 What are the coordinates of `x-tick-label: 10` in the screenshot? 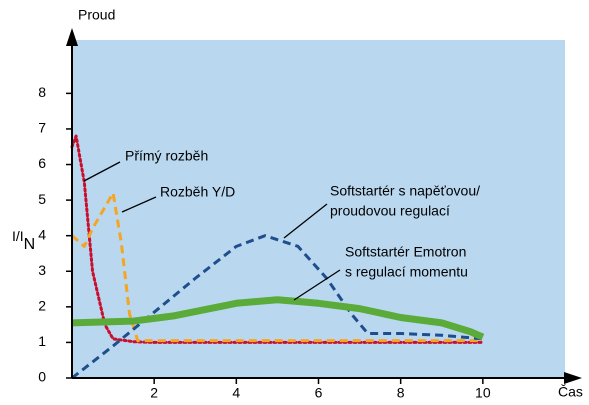 It's located at (483, 393).